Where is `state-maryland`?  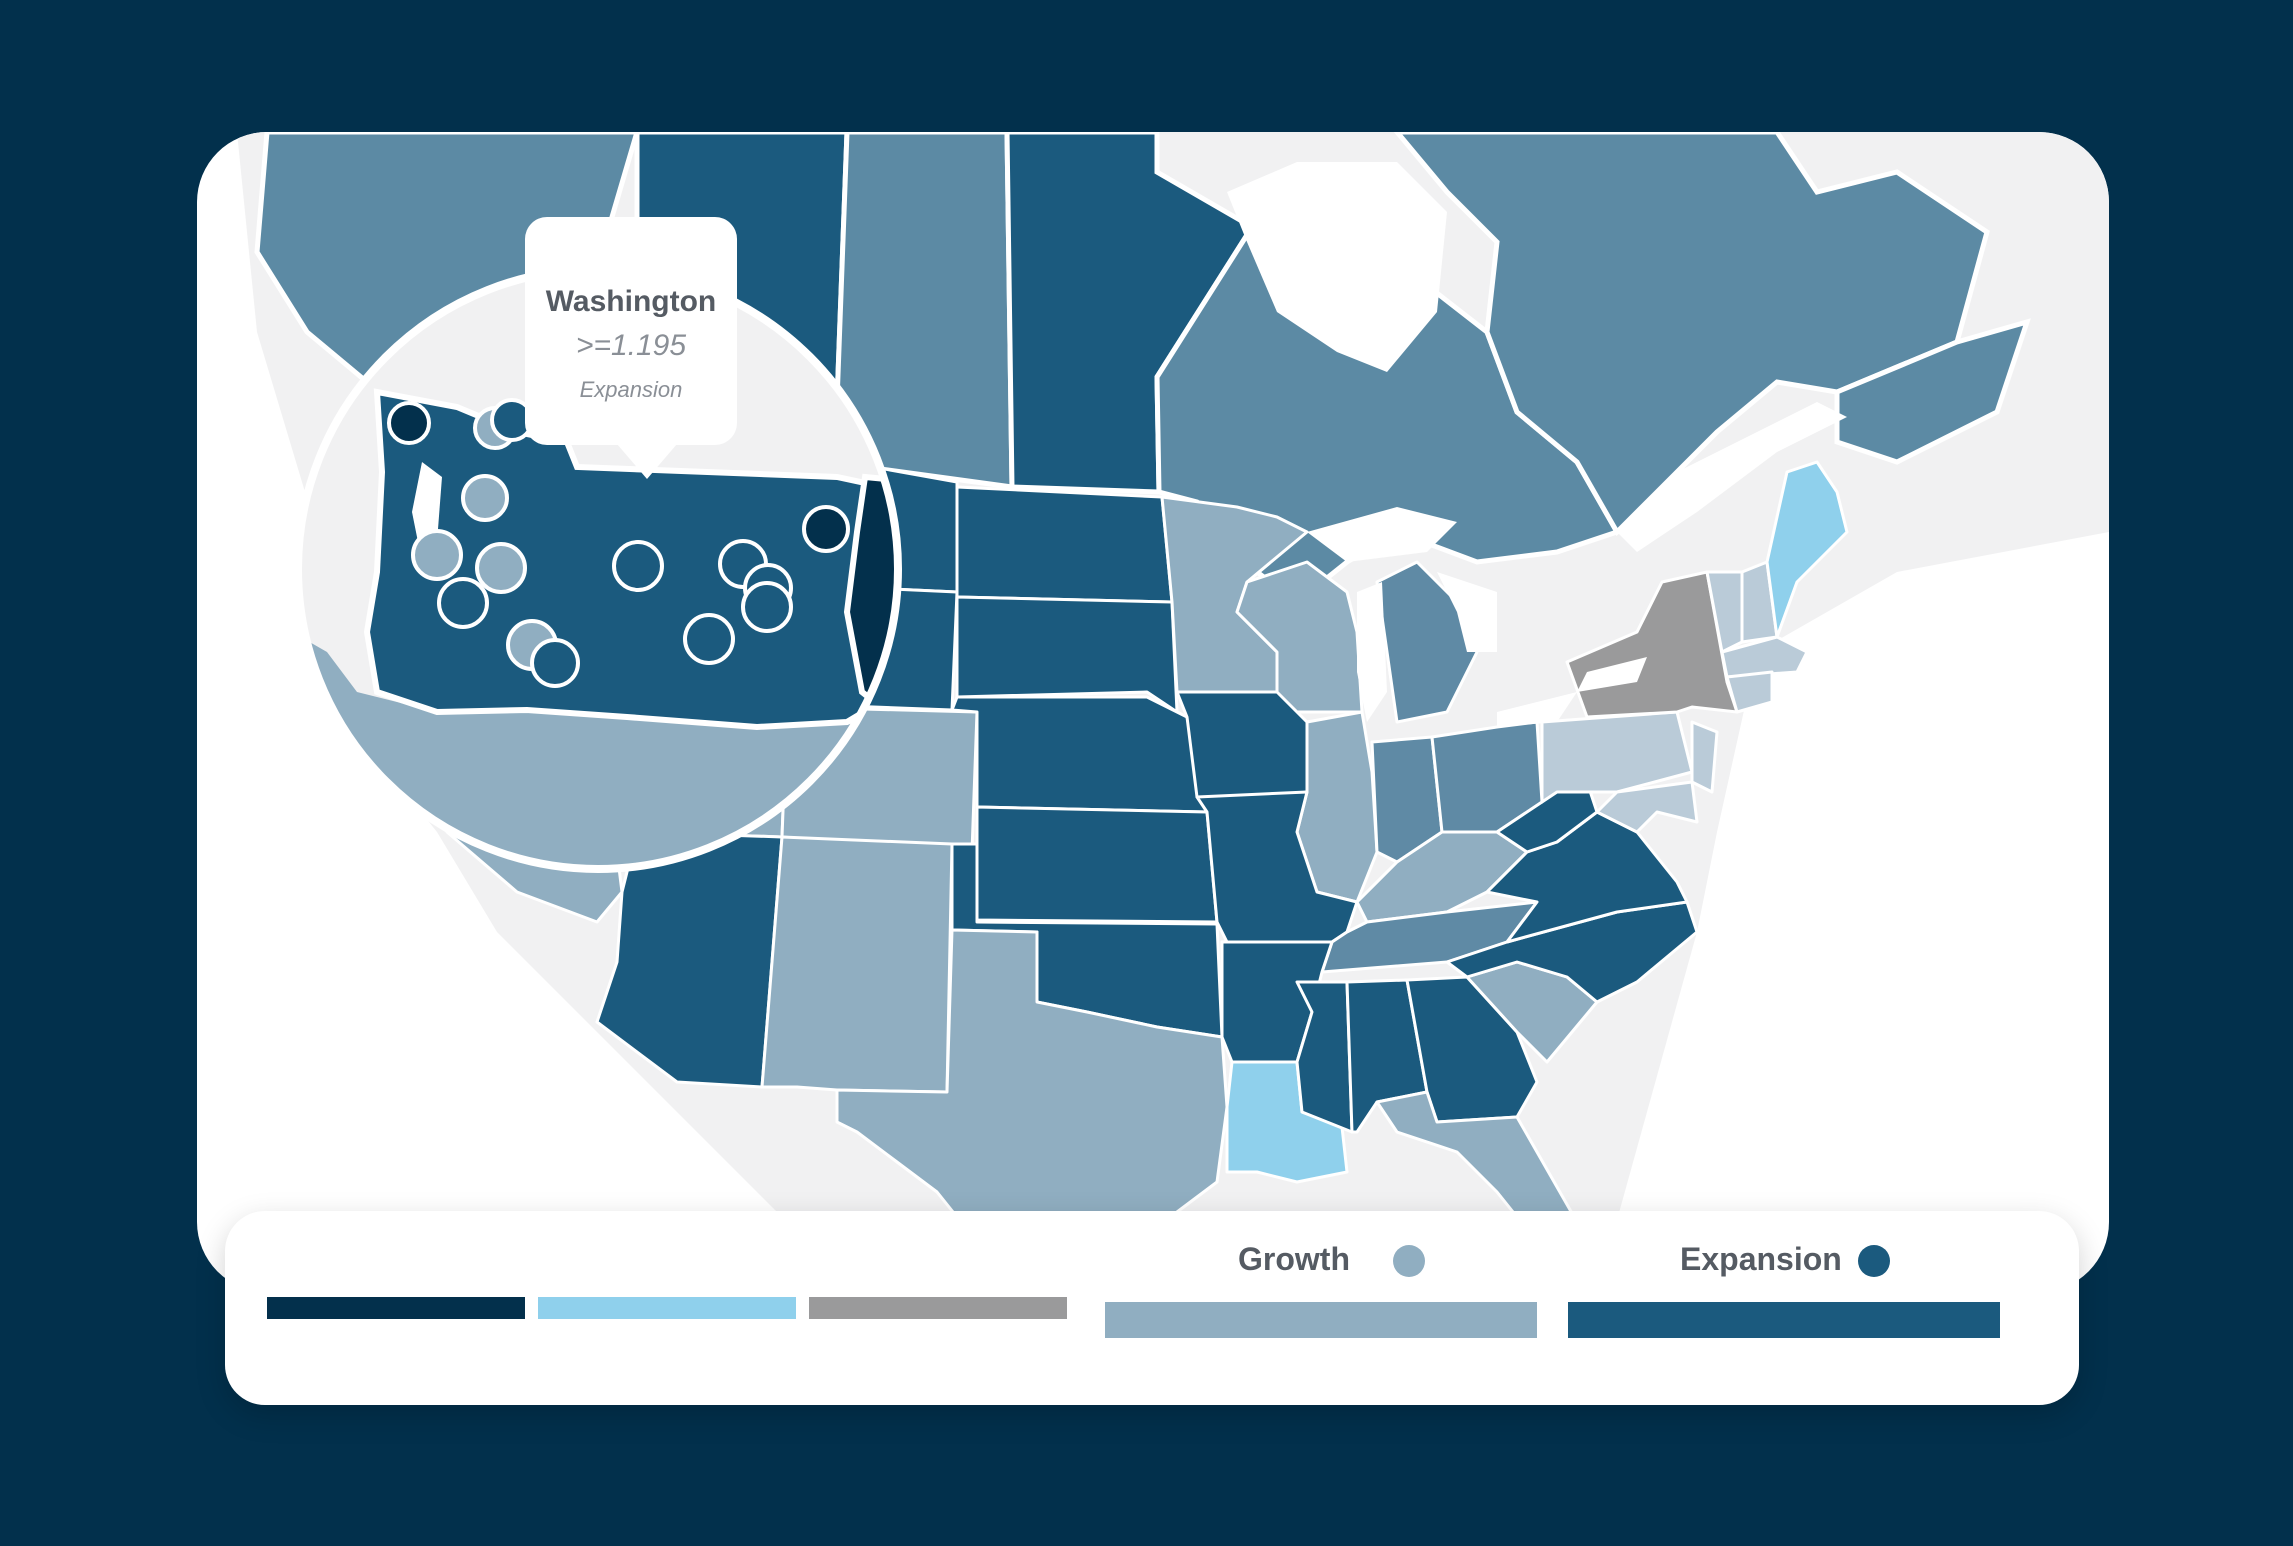
state-maryland is located at coordinates (1647, 807).